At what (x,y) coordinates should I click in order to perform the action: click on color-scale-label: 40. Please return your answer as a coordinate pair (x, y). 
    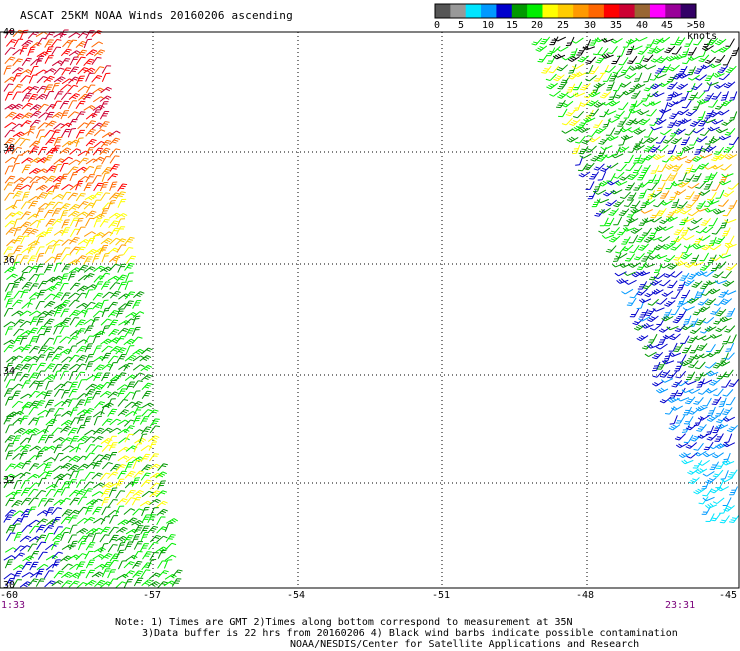
    Looking at the image, I should click on (642, 25).